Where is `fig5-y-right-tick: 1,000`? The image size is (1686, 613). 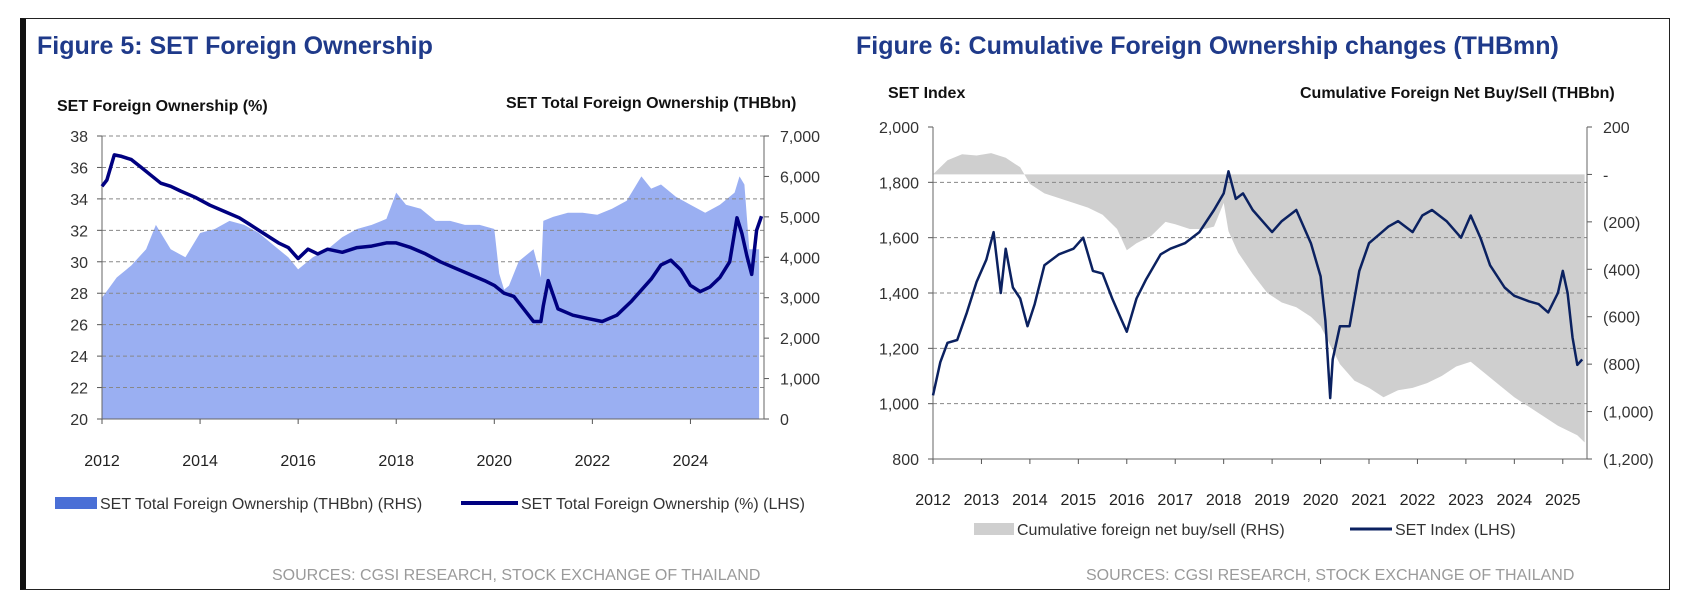 fig5-y-right-tick: 1,000 is located at coordinates (800, 380).